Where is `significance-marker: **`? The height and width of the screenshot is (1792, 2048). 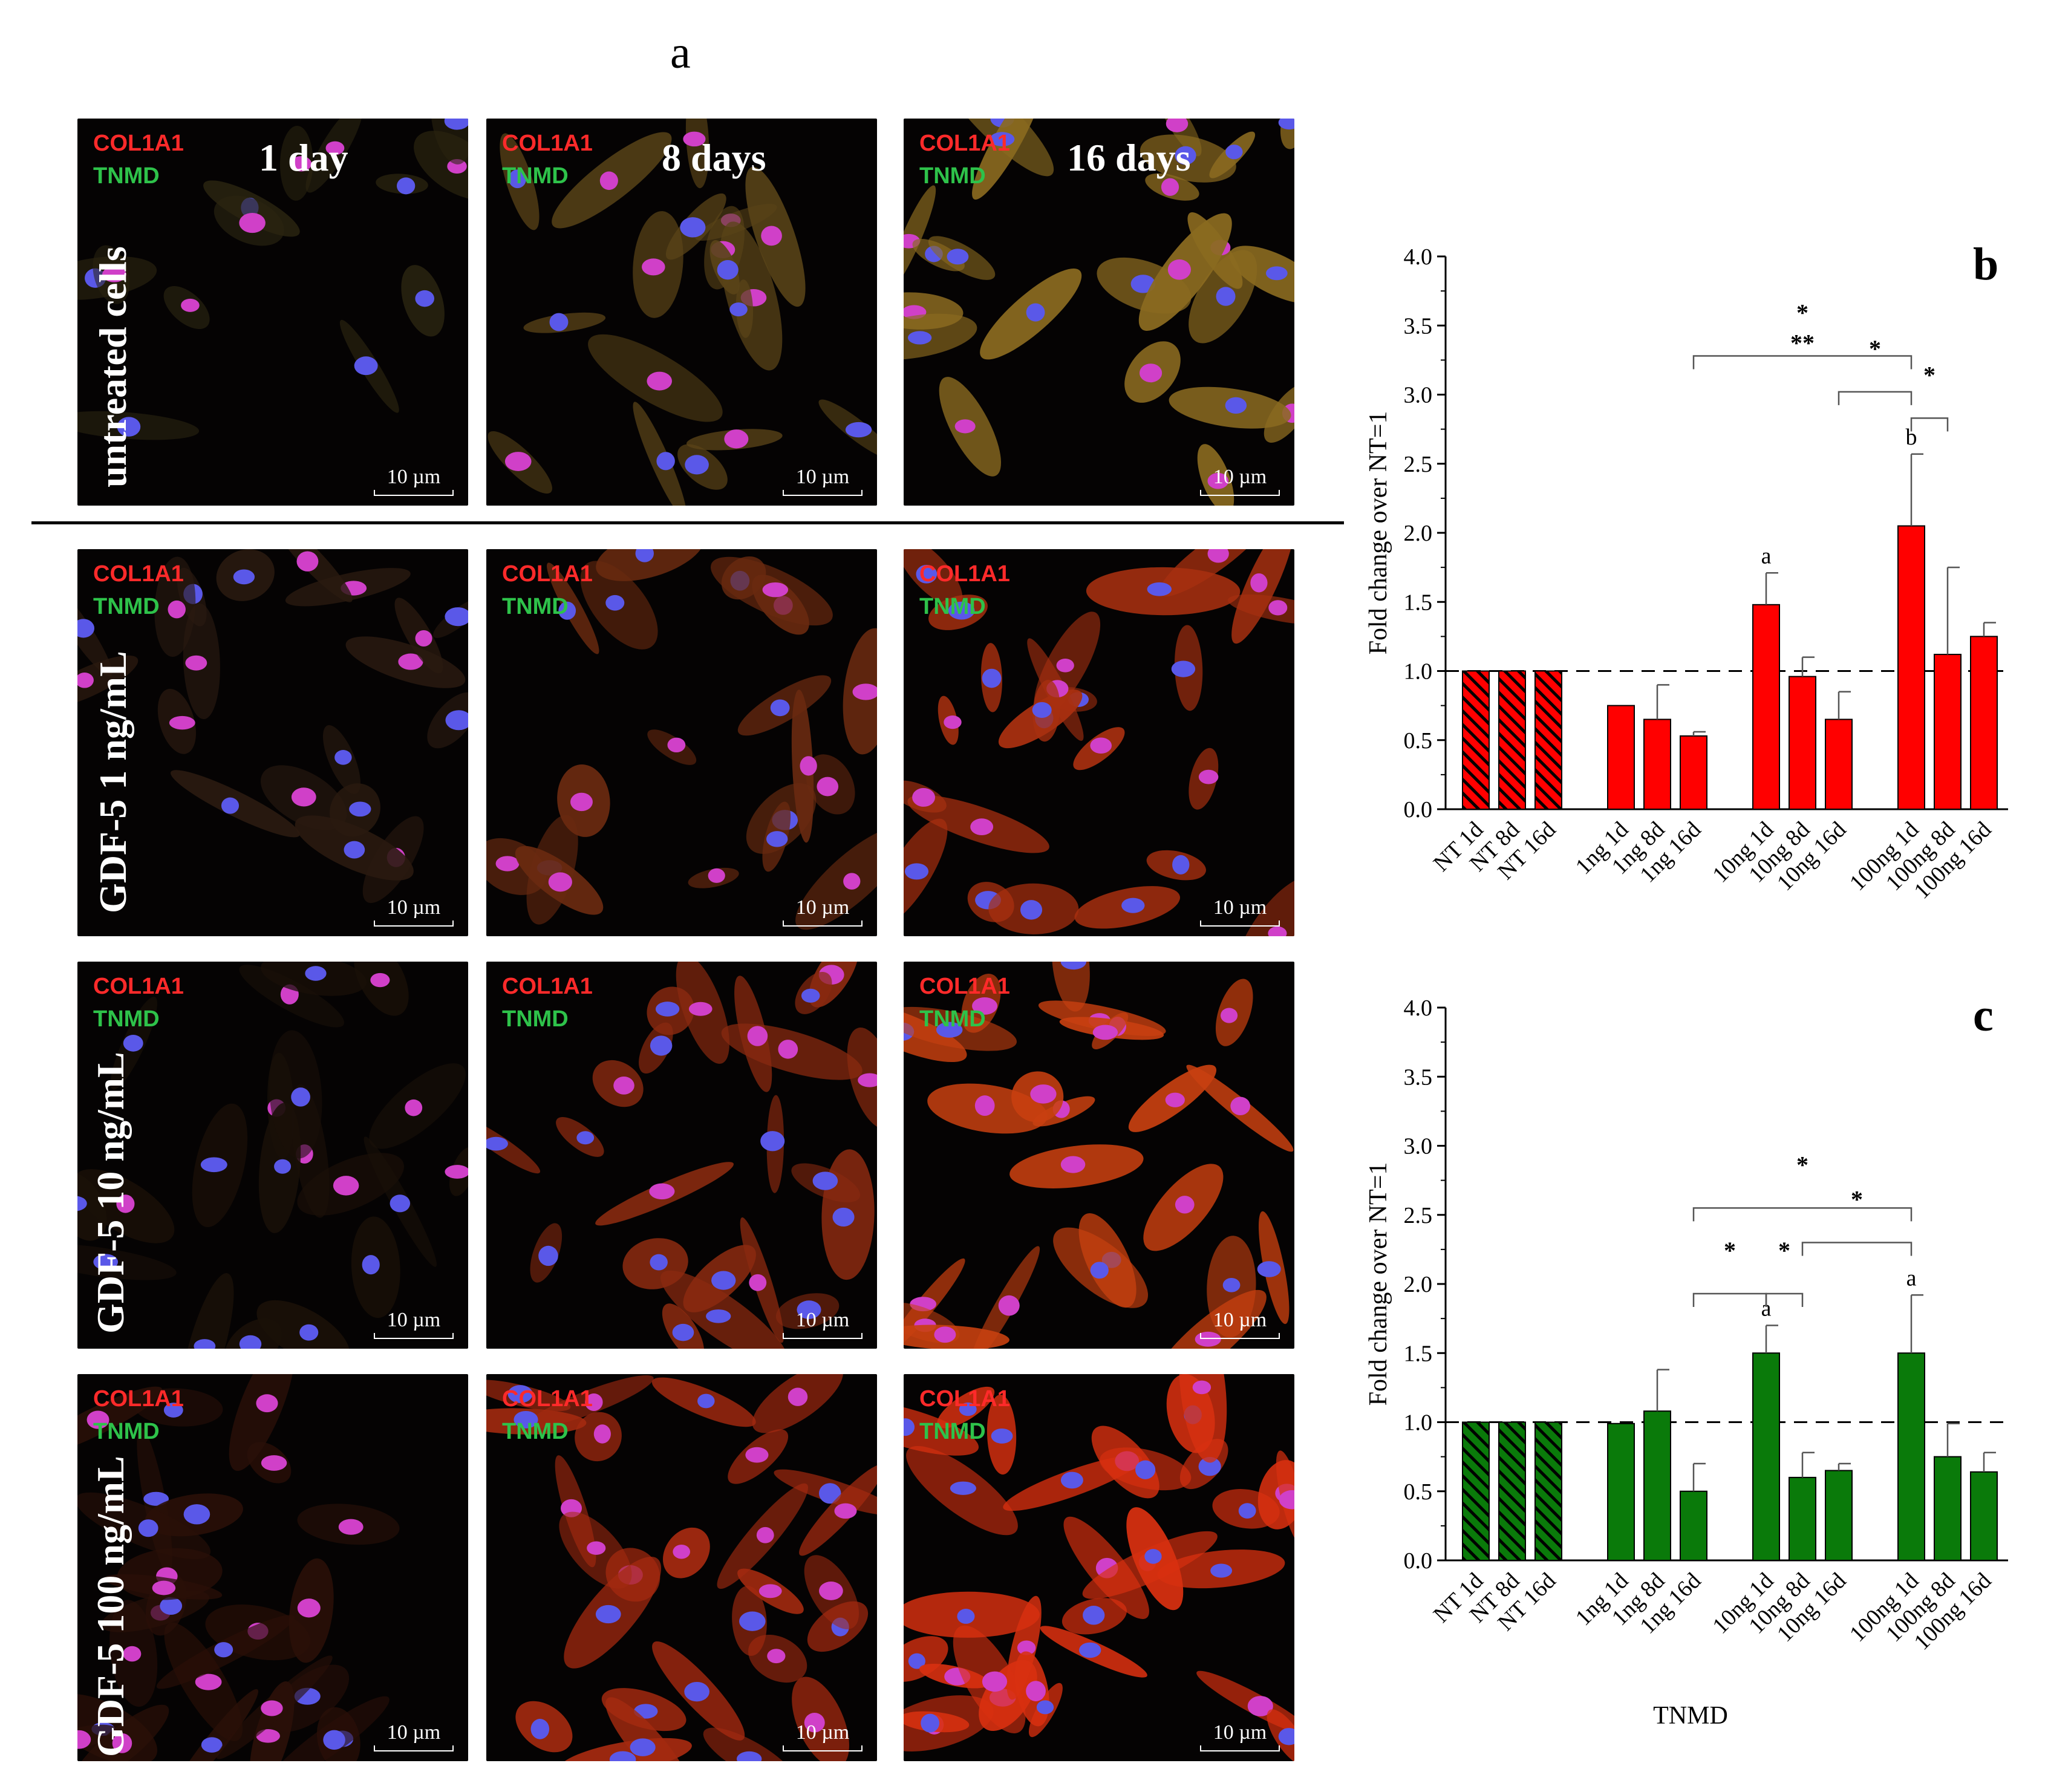 significance-marker: ** is located at coordinates (1802, 343).